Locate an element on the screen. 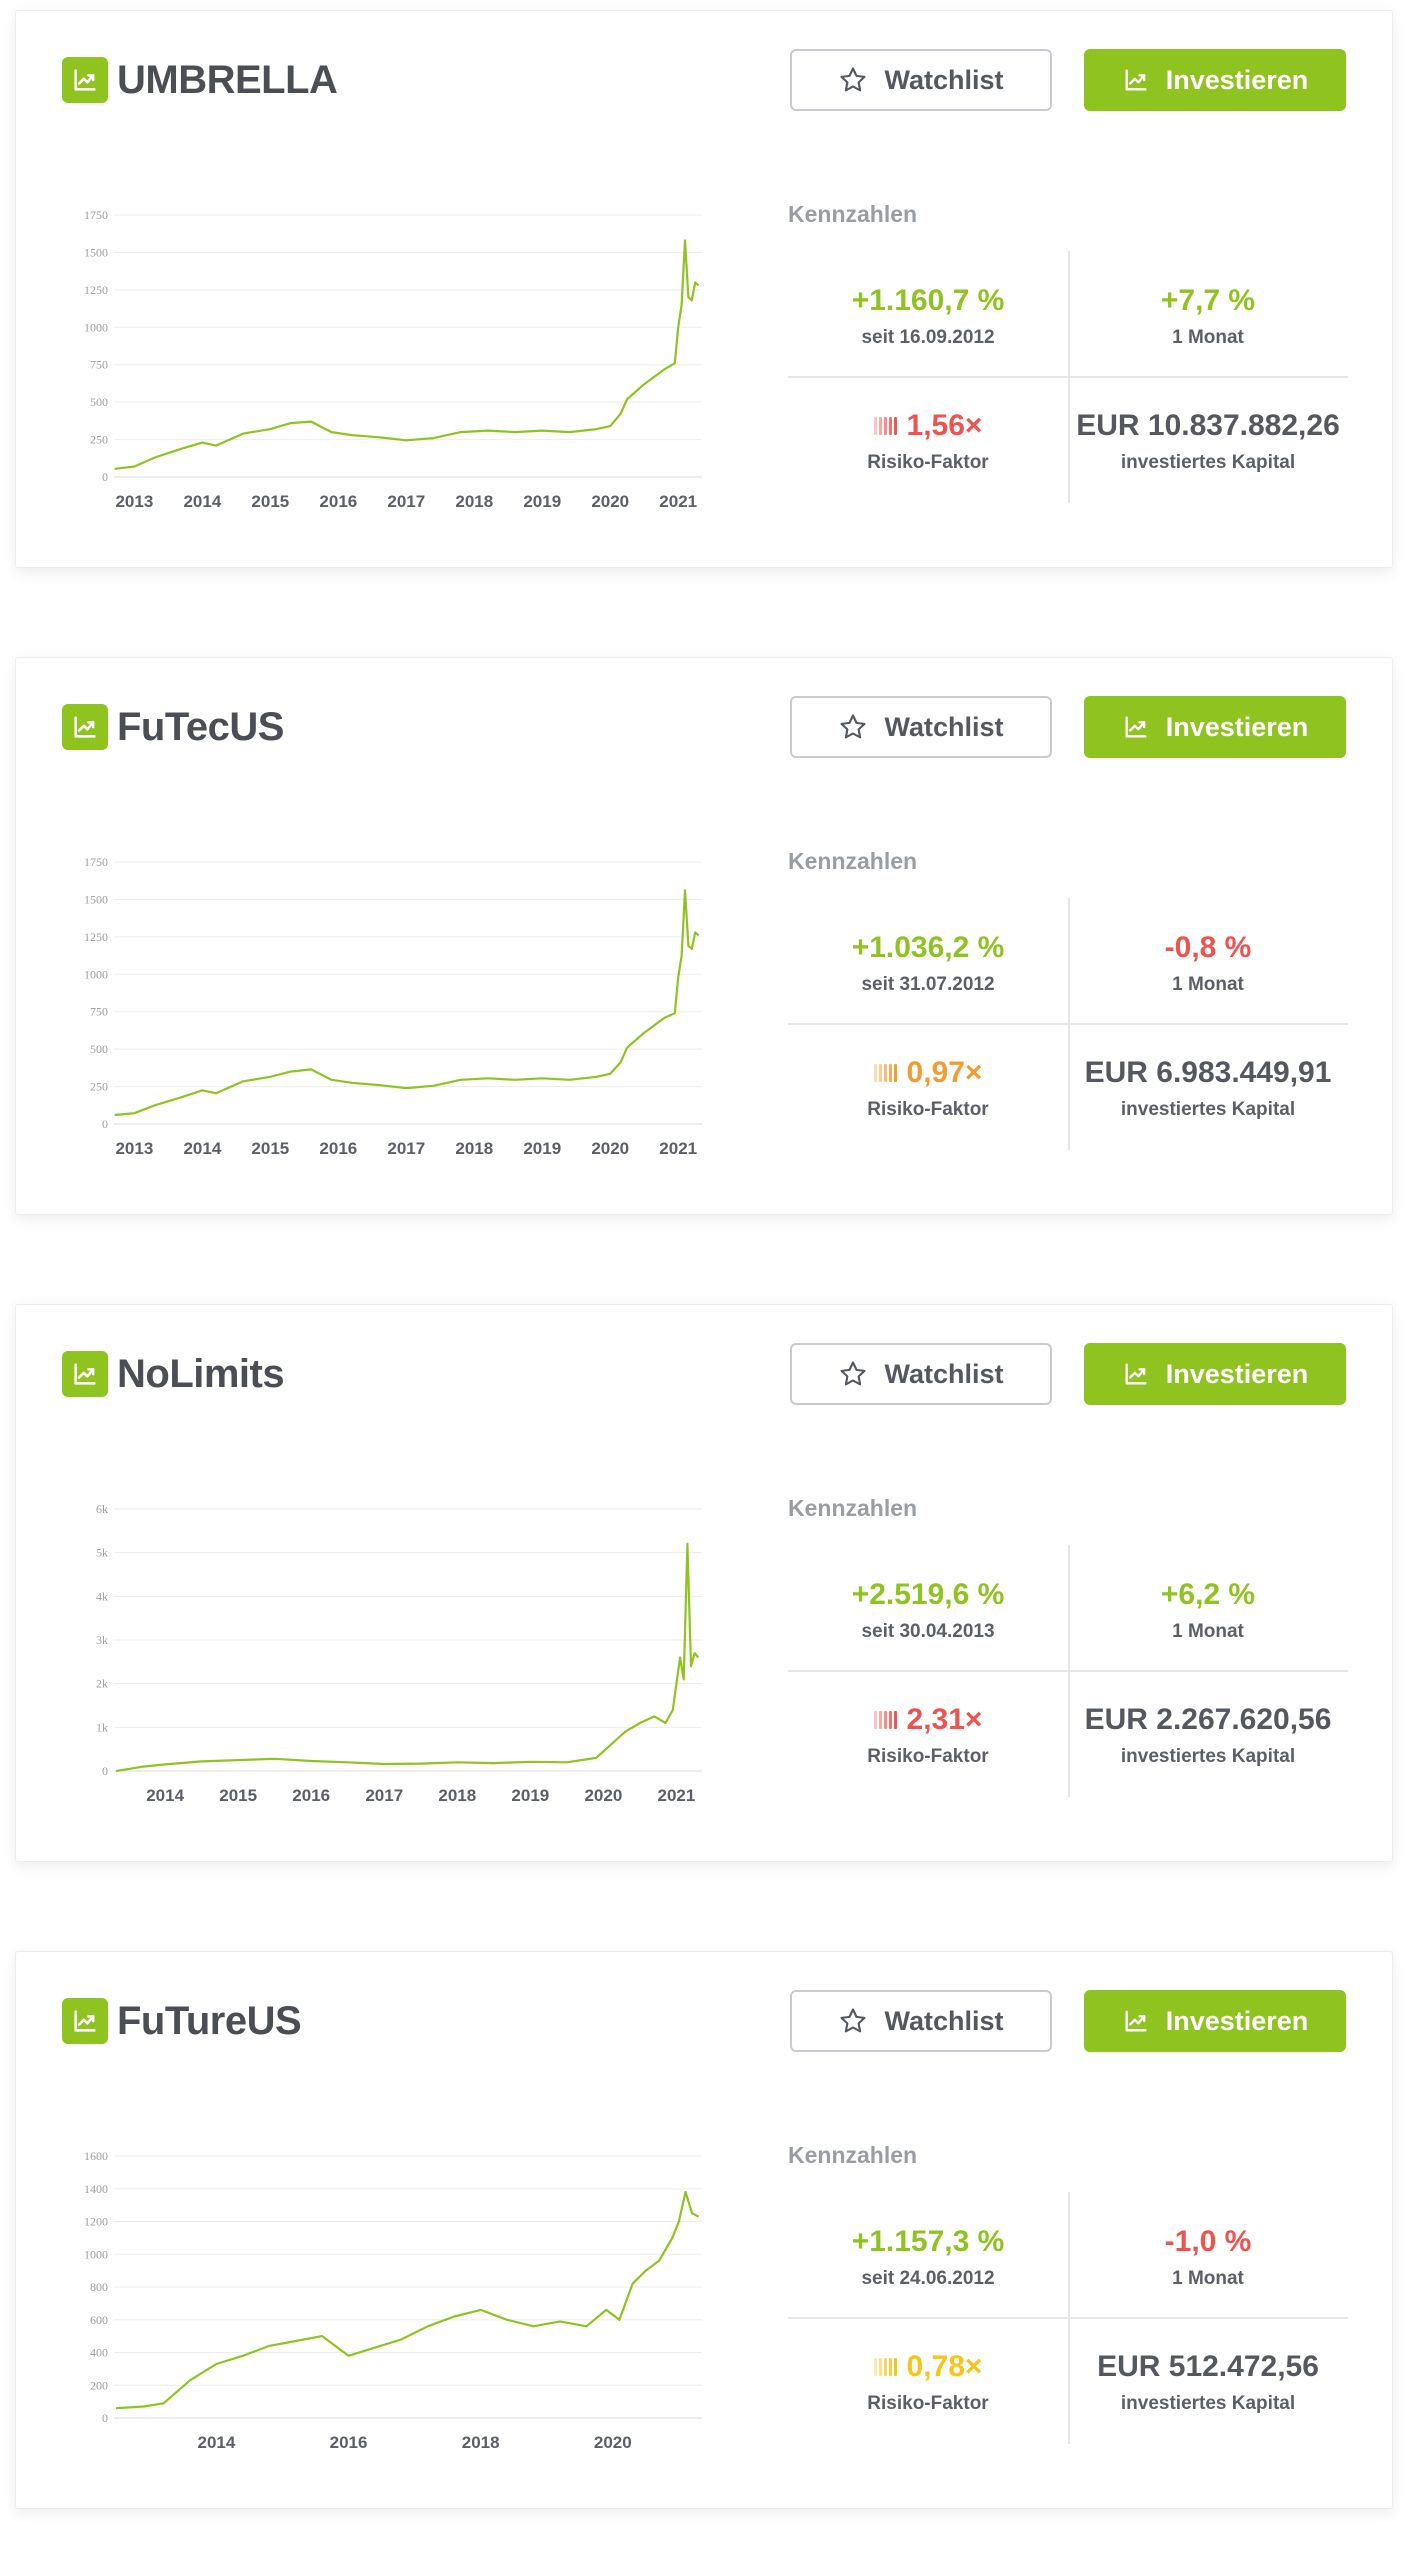 The width and height of the screenshot is (1411, 2560). performance-value: +1.036,2 % is located at coordinates (928, 947).